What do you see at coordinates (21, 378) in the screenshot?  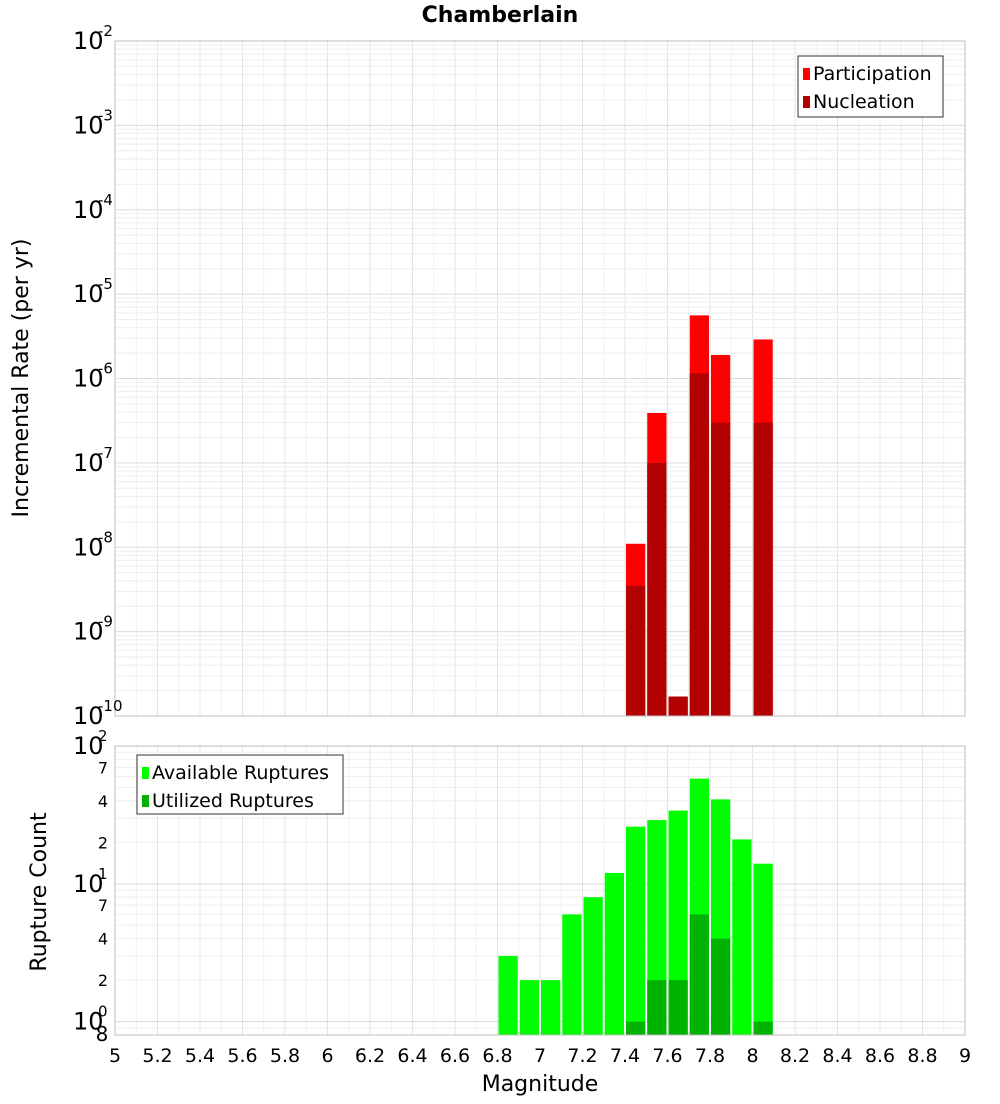 I see `y-axis-label-rate: Incremental Rate (per yr)` at bounding box center [21, 378].